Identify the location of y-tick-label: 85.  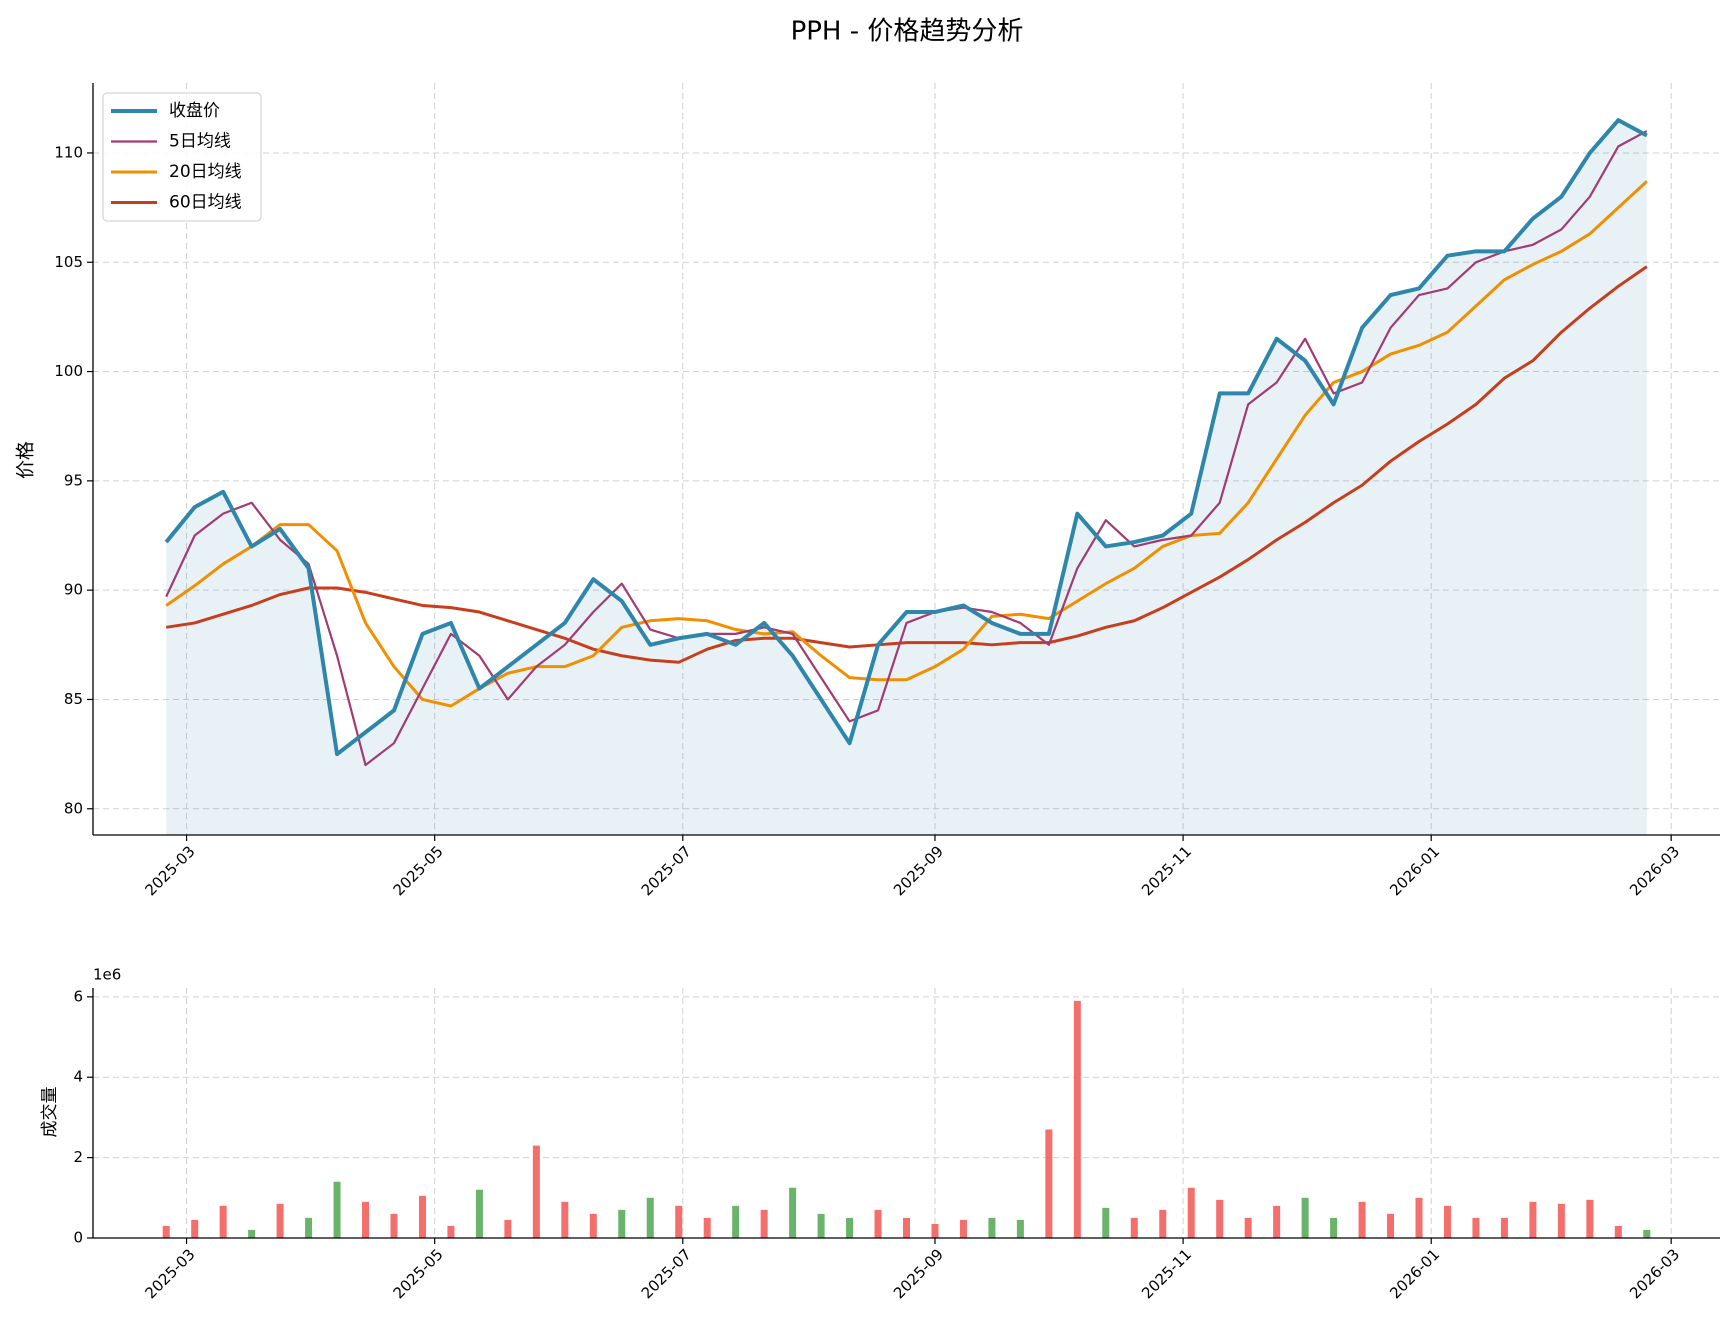
(73, 699).